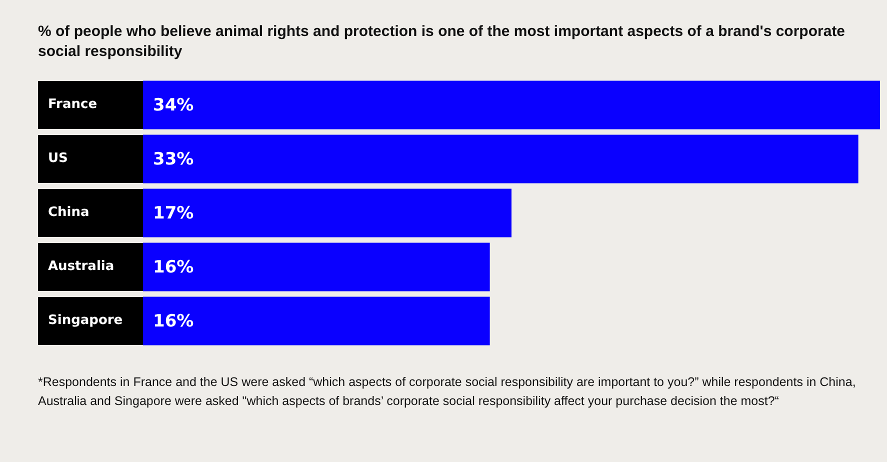 The height and width of the screenshot is (462, 887). What do you see at coordinates (90, 159) in the screenshot?
I see `label-box: US` at bounding box center [90, 159].